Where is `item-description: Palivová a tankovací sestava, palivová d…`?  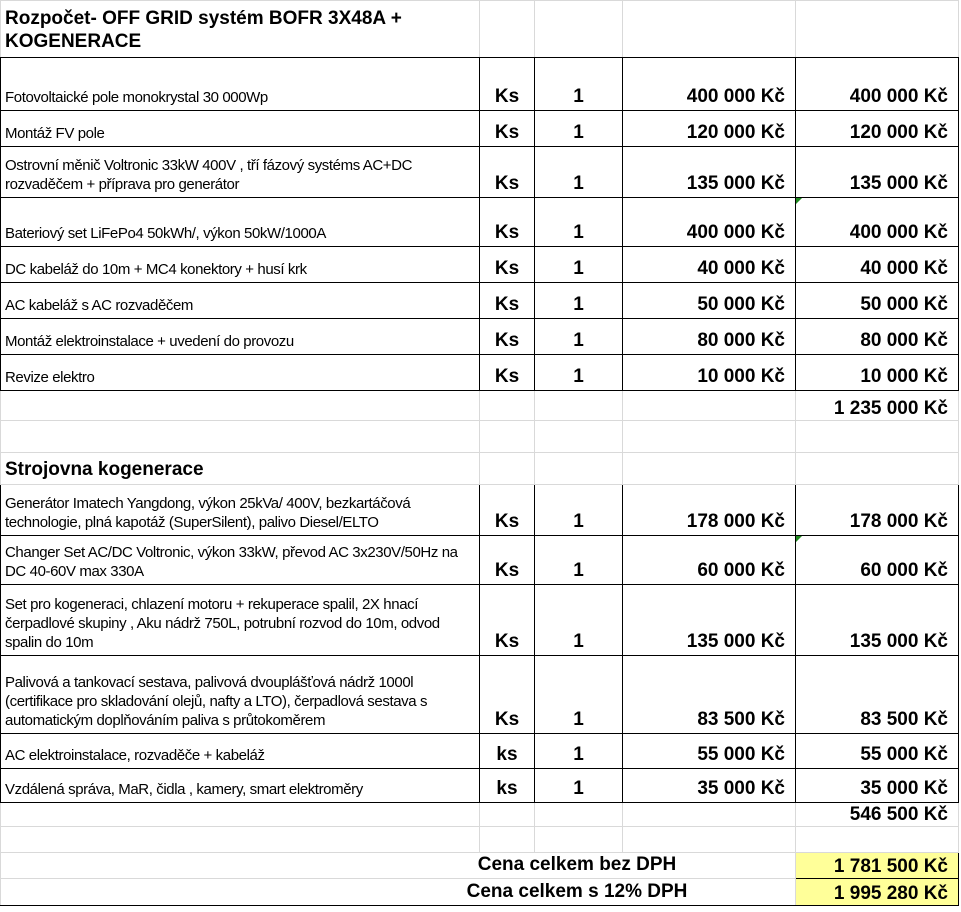
item-description: Palivová a tankovací sestava, palivová d… is located at coordinates (240, 694).